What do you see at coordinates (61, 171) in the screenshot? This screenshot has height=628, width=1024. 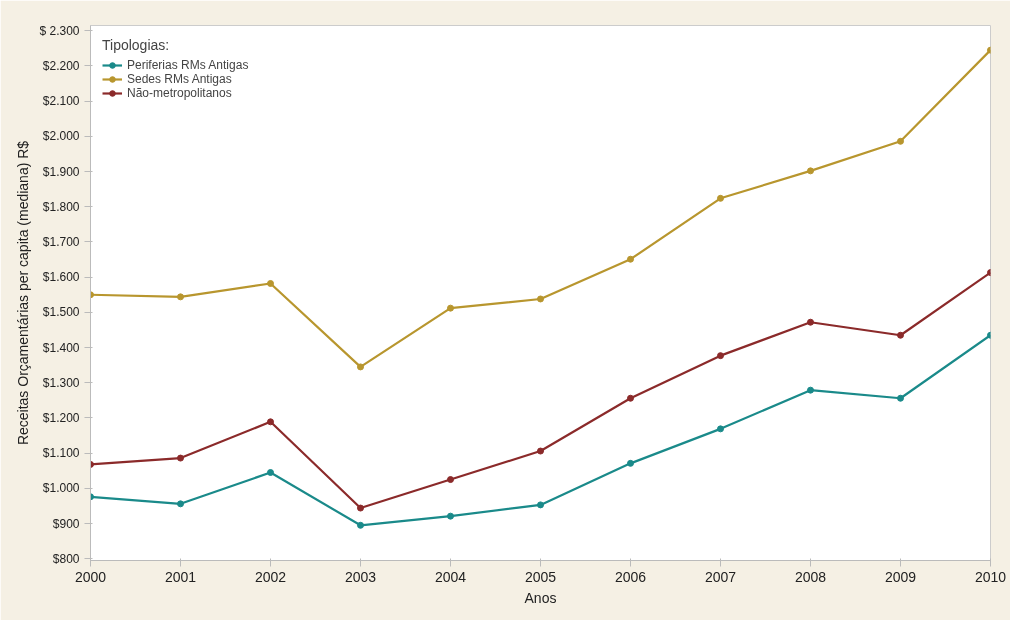 I see `y-tick-label: $1.900` at bounding box center [61, 171].